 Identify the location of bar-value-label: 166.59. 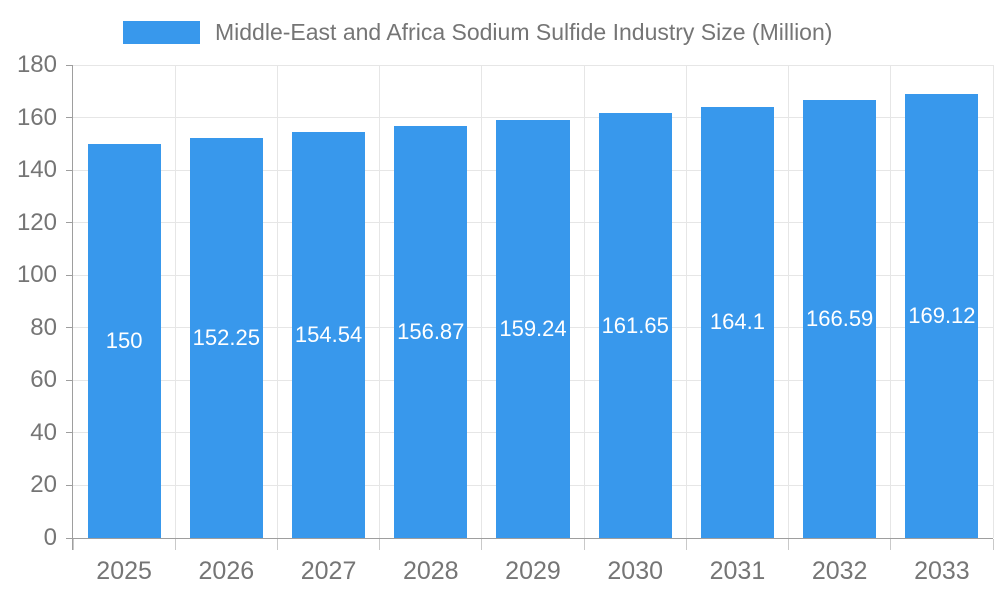
(840, 319).